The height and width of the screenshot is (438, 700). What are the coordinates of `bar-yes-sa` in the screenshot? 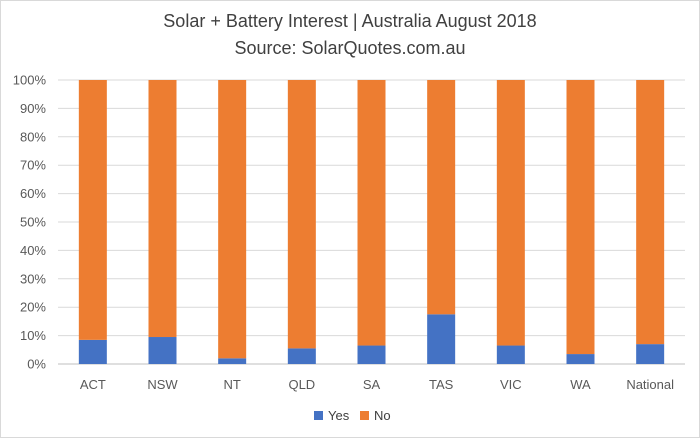 It's located at (371, 354).